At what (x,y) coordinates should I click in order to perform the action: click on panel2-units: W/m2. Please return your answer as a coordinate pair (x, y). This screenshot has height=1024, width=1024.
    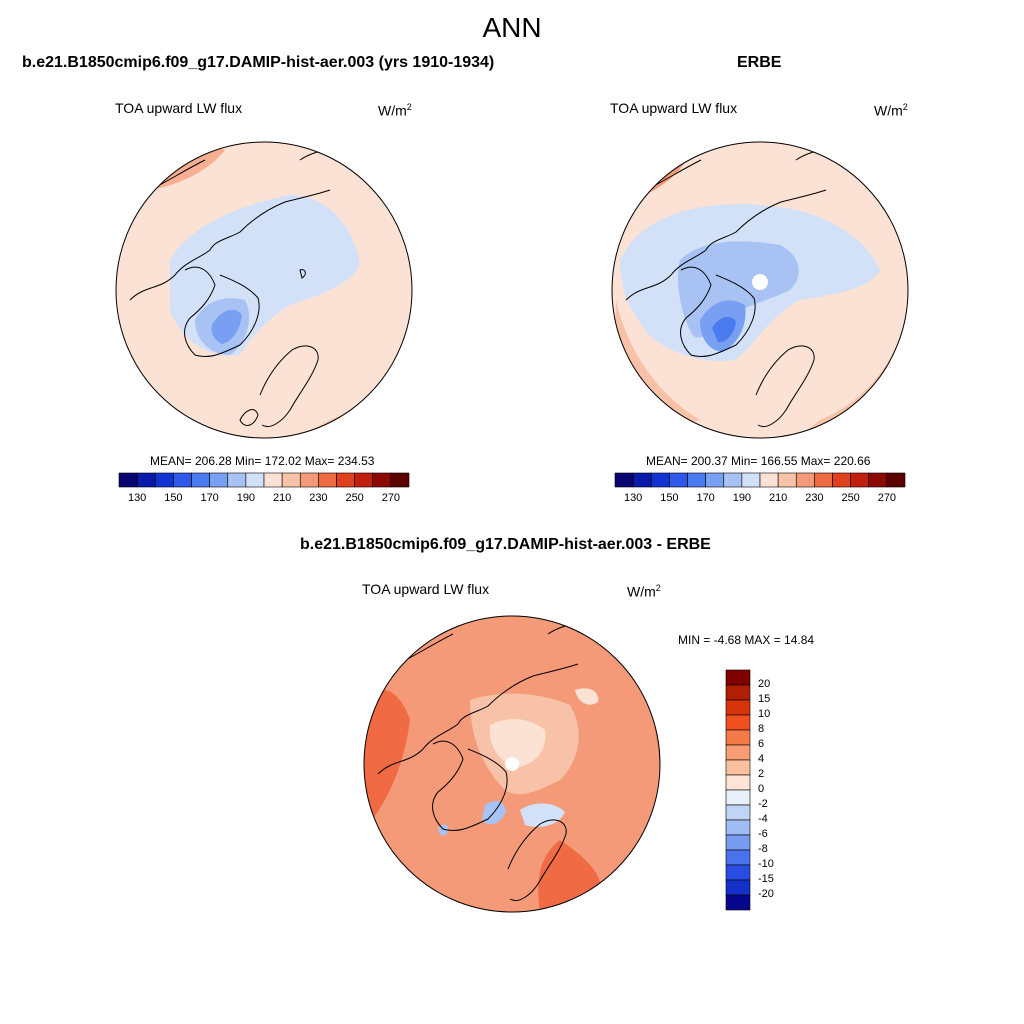
    Looking at the image, I should click on (891, 110).